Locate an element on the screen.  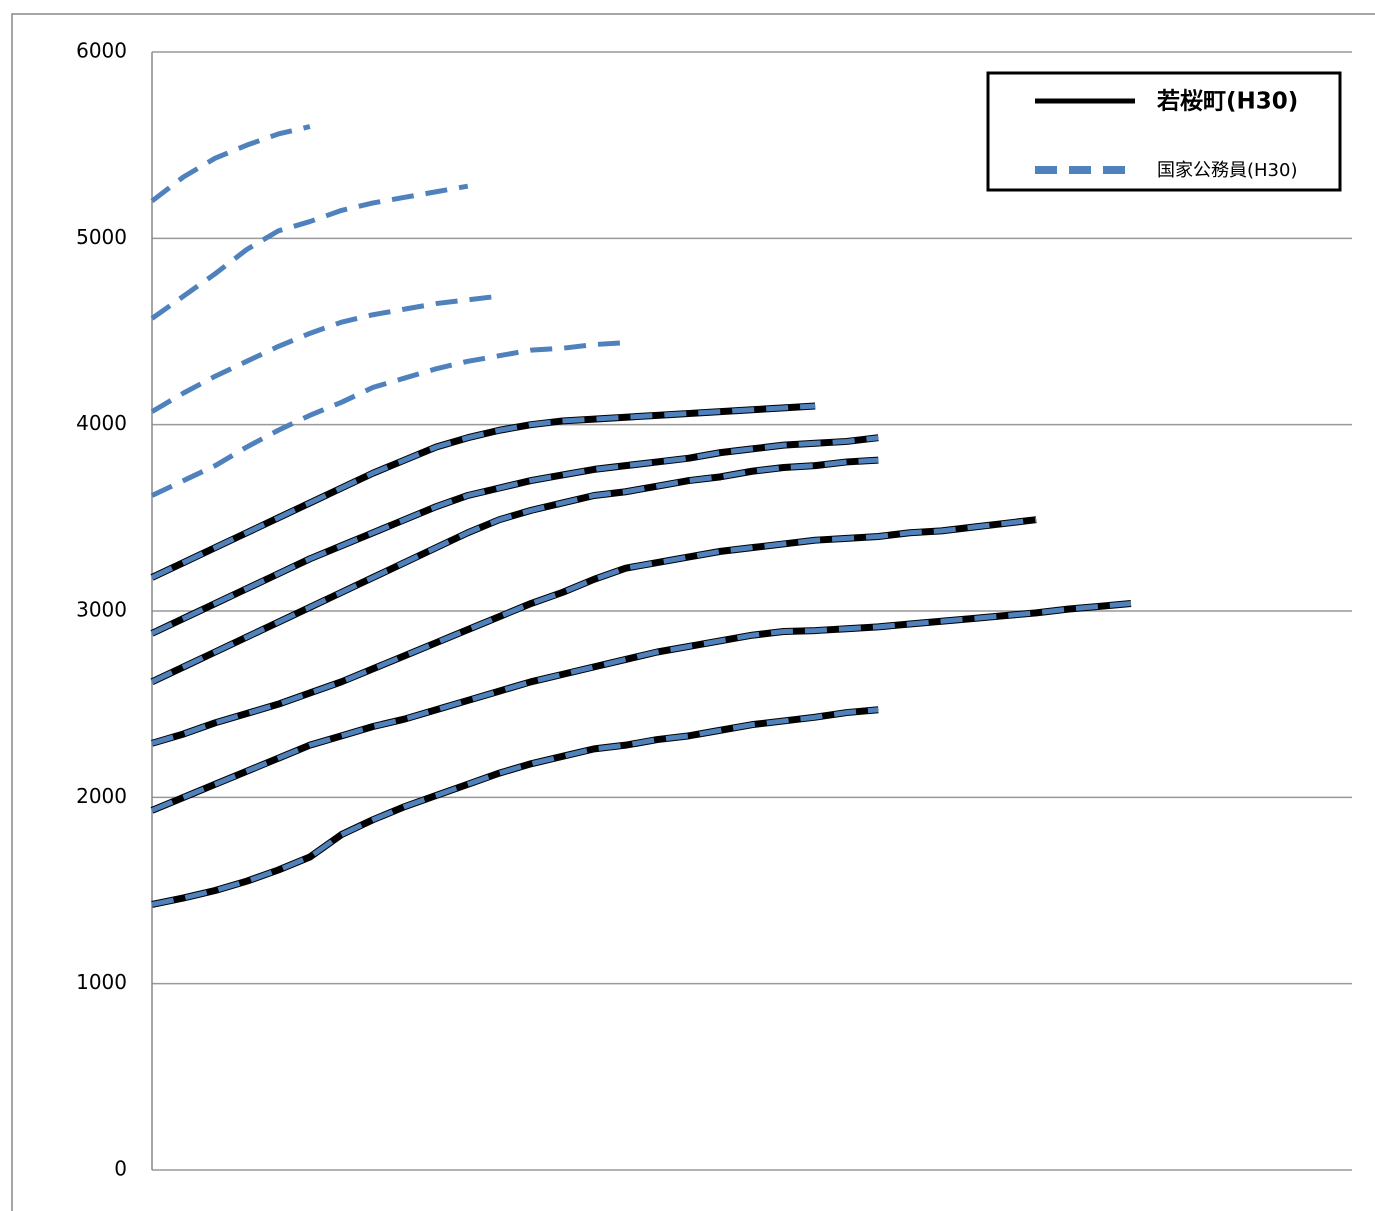
y-tick-label: 6000 is located at coordinates (101, 51).